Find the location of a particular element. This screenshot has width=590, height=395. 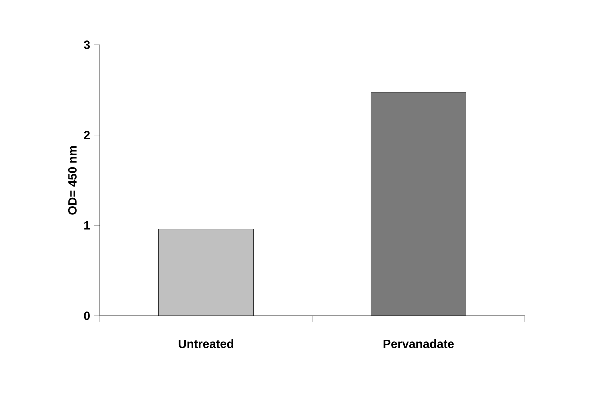

y-tick-label: 0 is located at coordinates (87, 316).